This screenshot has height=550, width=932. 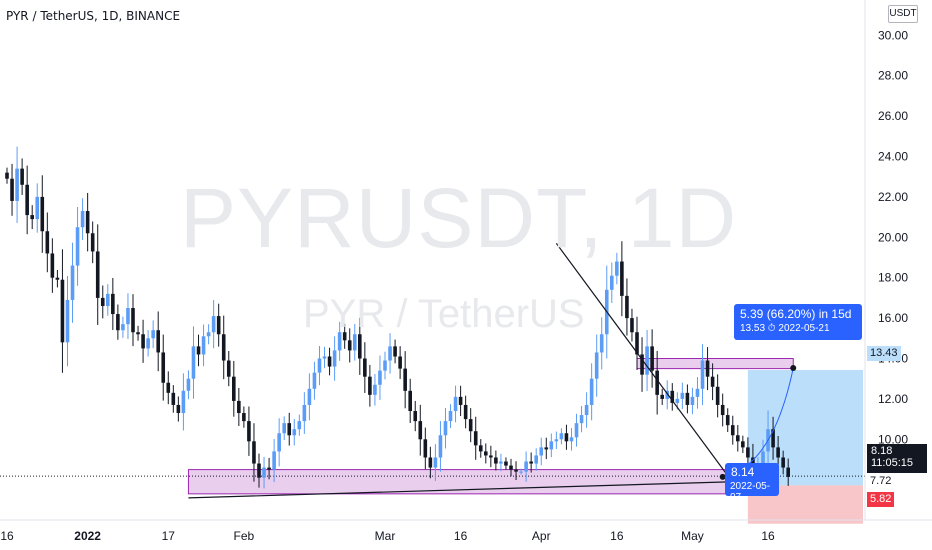 What do you see at coordinates (244, 536) in the screenshot?
I see `time-tick-label: Feb` at bounding box center [244, 536].